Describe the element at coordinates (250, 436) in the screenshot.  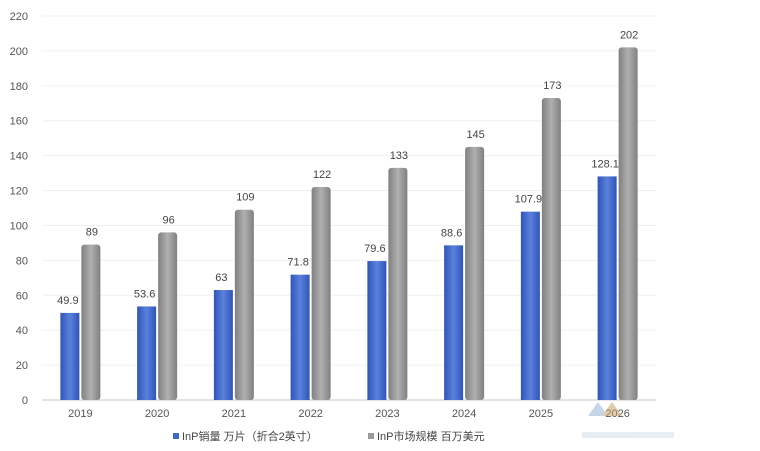
I see `legend-label-series-1: InP销量 万片（折合2英寸）` at that location.